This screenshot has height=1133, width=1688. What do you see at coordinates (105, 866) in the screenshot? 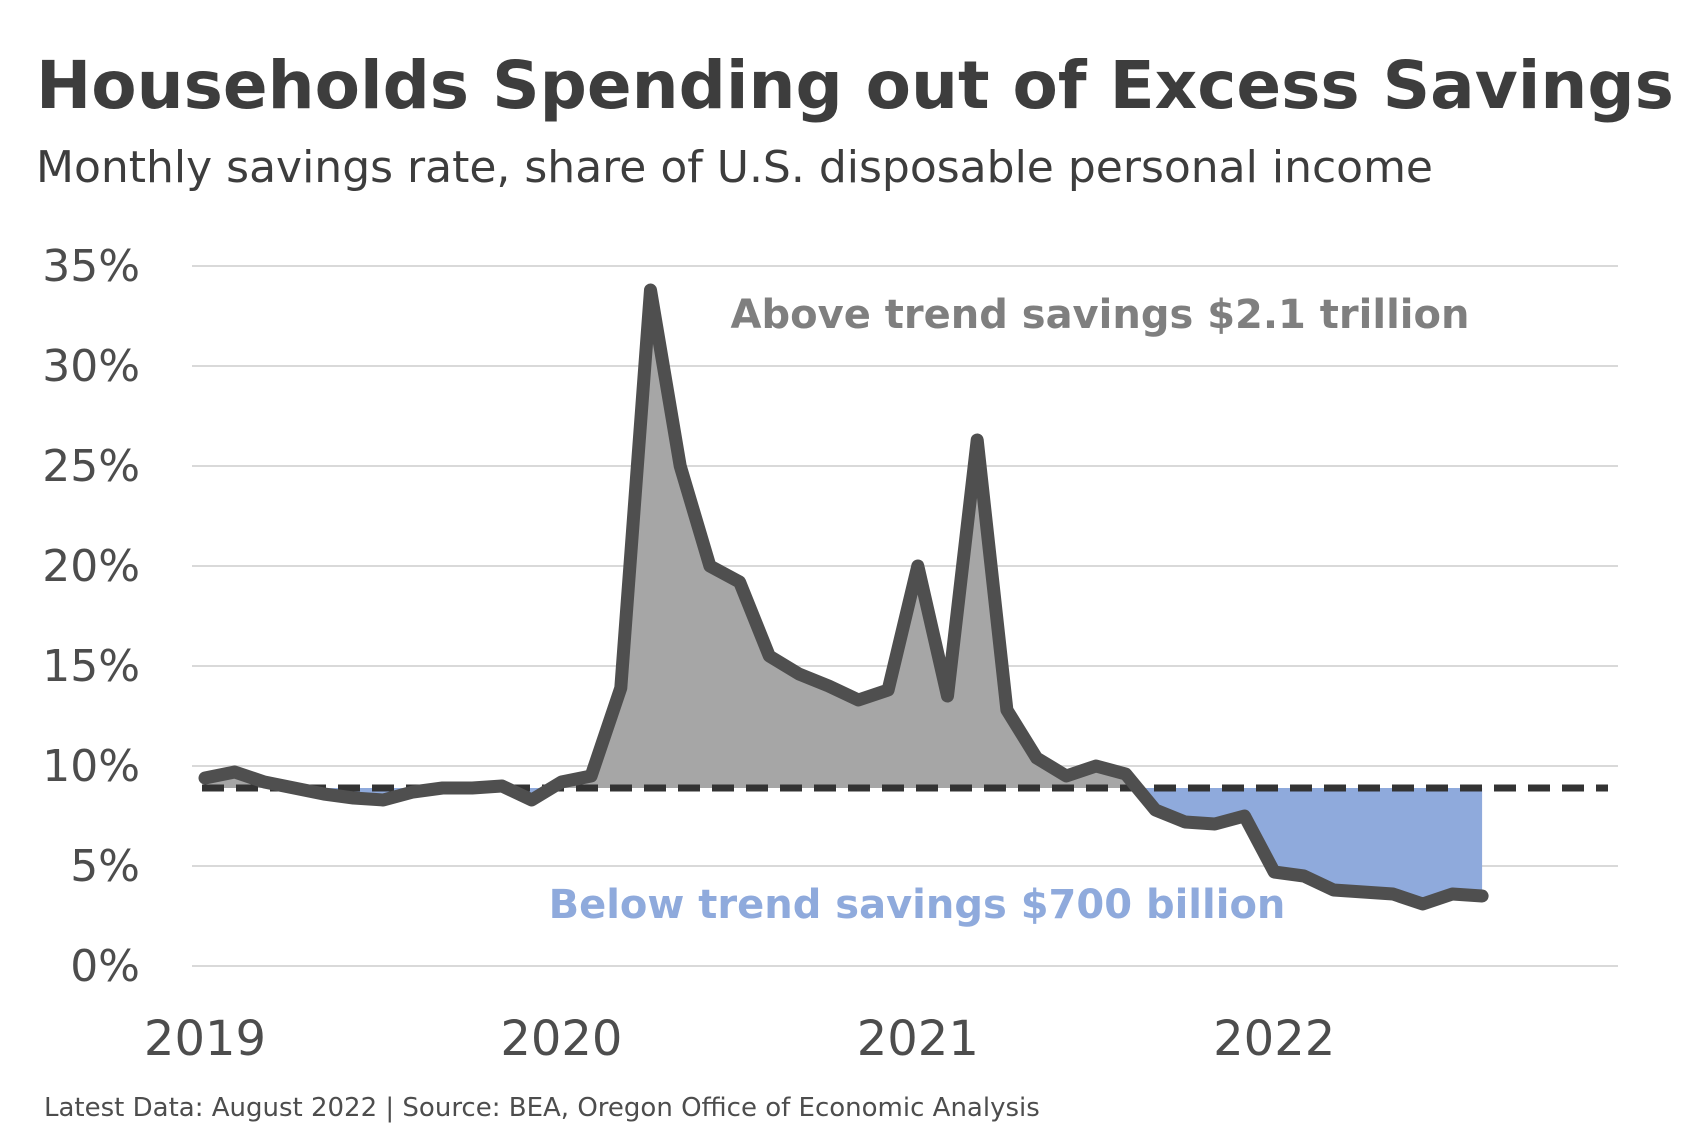
I see `y-tick-label: 5%` at bounding box center [105, 866].